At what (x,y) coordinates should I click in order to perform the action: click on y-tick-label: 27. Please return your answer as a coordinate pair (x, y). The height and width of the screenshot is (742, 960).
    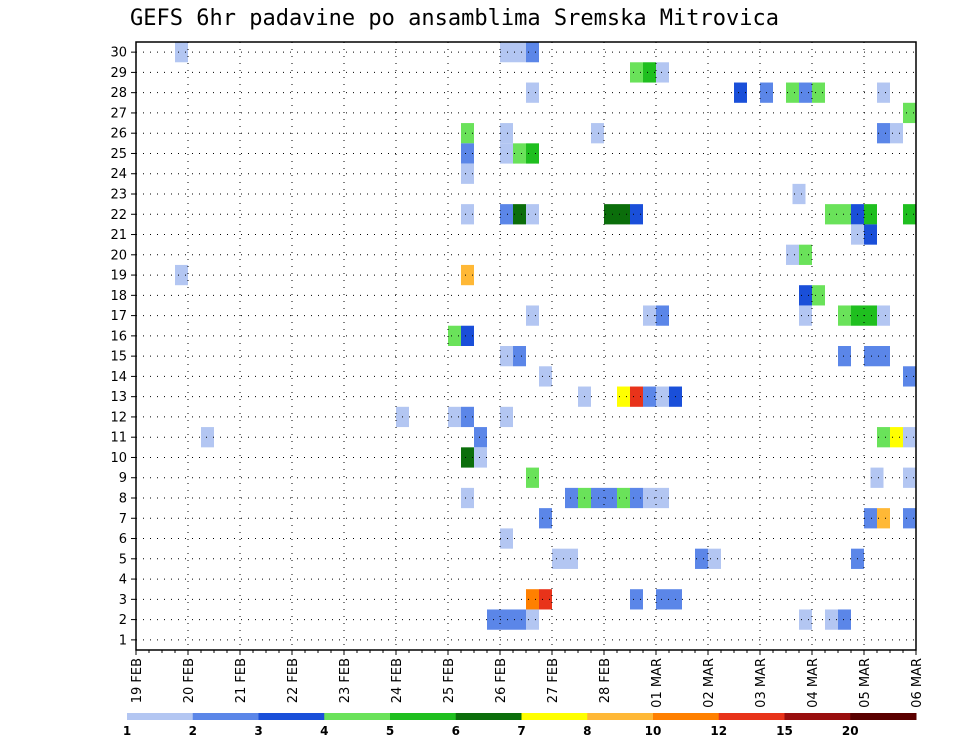
    Looking at the image, I should click on (118, 113).